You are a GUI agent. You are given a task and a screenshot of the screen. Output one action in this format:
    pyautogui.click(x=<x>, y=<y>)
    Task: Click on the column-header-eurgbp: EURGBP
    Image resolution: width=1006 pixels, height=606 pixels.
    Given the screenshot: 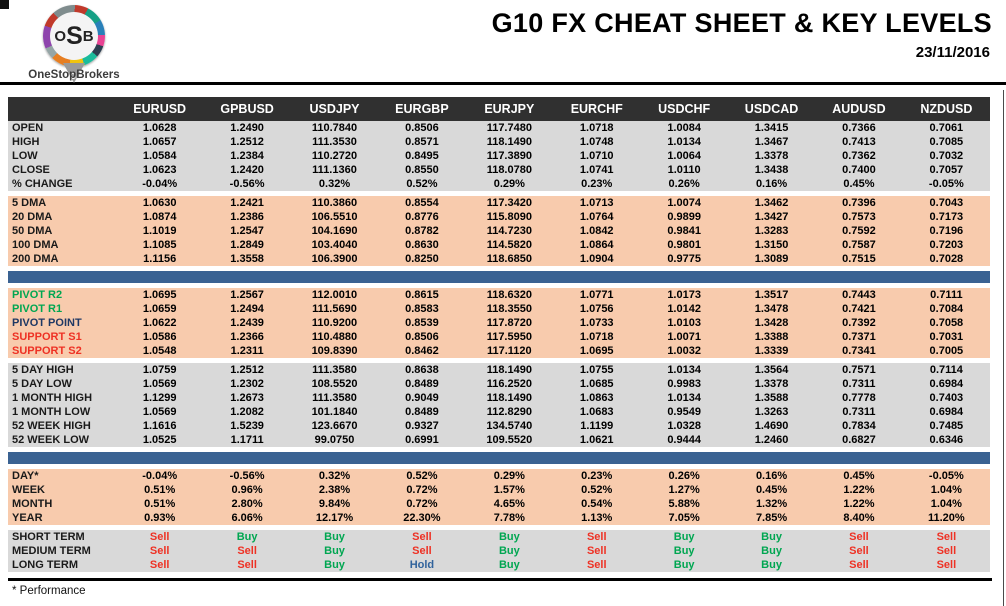 What is the action you would take?
    pyautogui.click(x=422, y=109)
    